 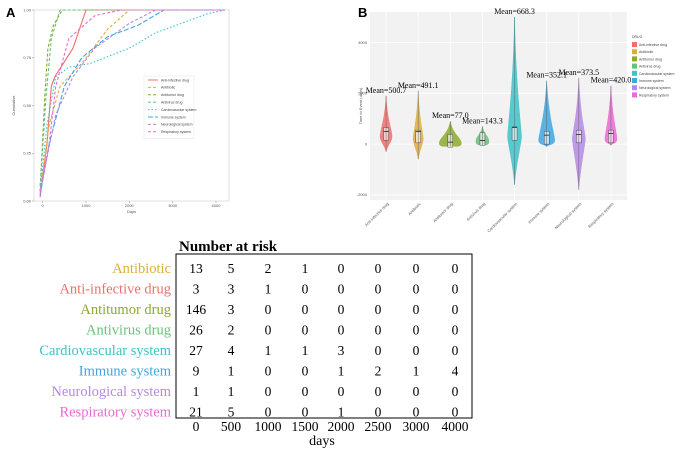 I want to click on x-axis-label-a: Days, so click(x=131, y=211).